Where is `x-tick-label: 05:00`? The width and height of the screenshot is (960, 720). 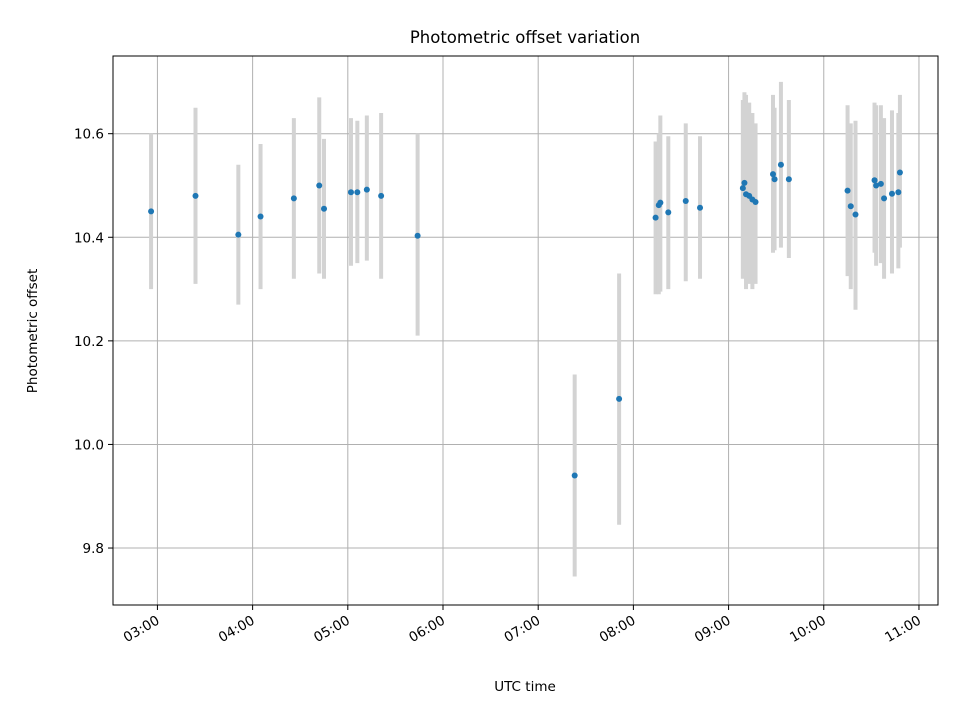
x-tick-label: 05:00 is located at coordinates (332, 629).